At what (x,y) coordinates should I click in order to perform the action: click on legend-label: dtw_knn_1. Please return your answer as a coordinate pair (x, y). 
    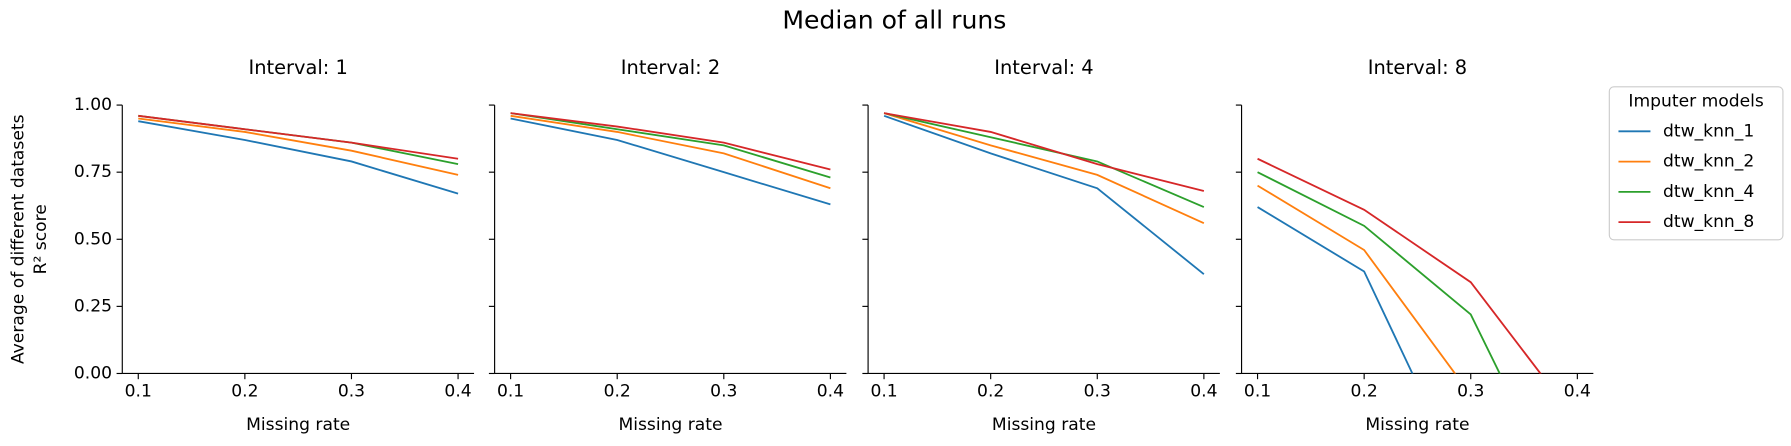
    Looking at the image, I should click on (1708, 131).